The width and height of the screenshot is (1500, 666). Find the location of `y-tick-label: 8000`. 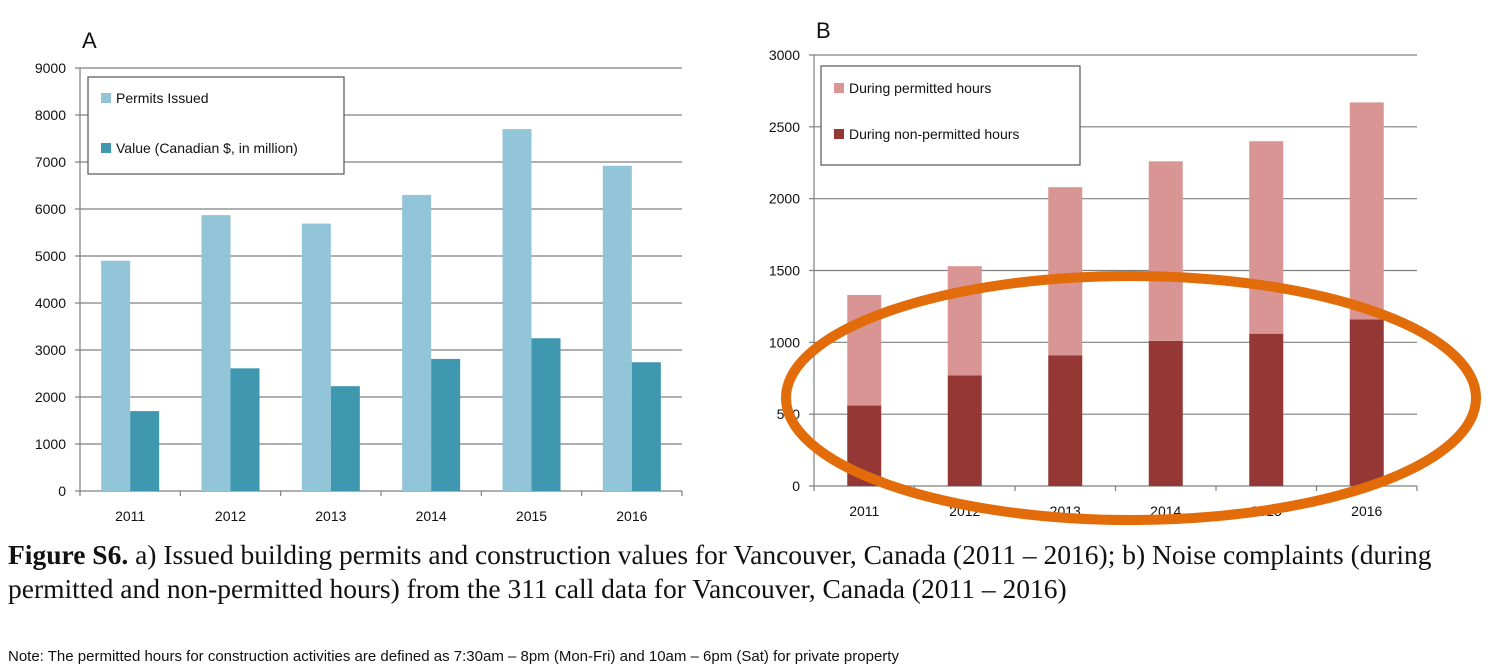

y-tick-label: 8000 is located at coordinates (50, 115).